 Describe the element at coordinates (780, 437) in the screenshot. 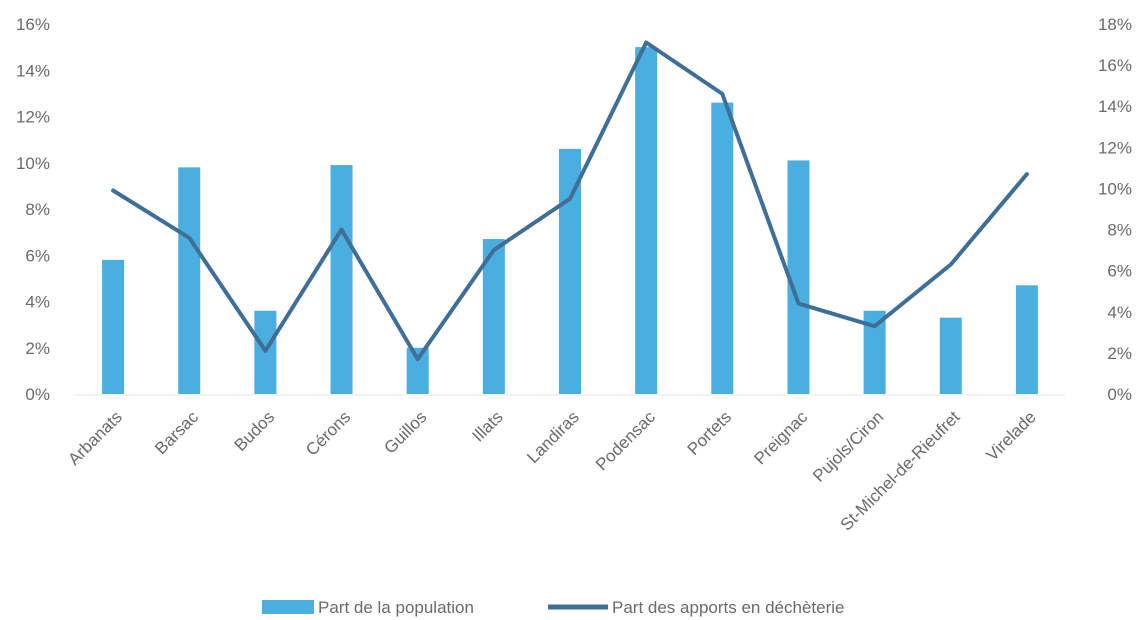

I see `category-label: Preignac` at that location.